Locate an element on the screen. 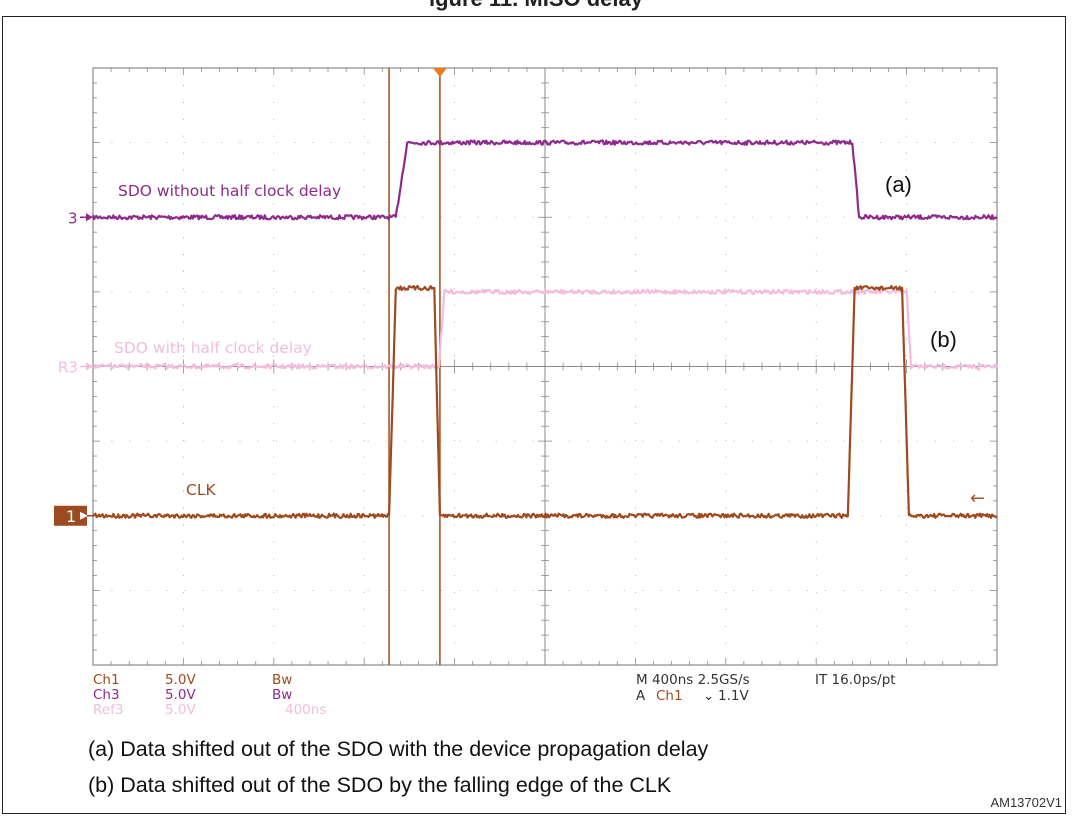 Image resolution: width=1072 pixels, height=818 pixels. figure-title: igure 11. MISO delay is located at coordinates (536, 6).